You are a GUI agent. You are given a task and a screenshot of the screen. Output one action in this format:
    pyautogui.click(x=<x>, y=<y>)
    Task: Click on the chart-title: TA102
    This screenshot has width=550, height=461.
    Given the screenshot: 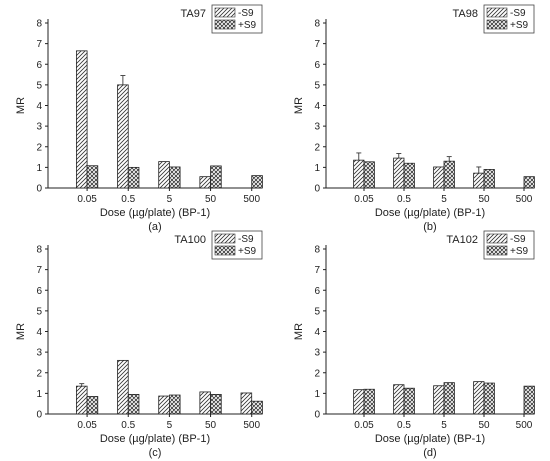 What is the action you would take?
    pyautogui.click(x=462, y=240)
    